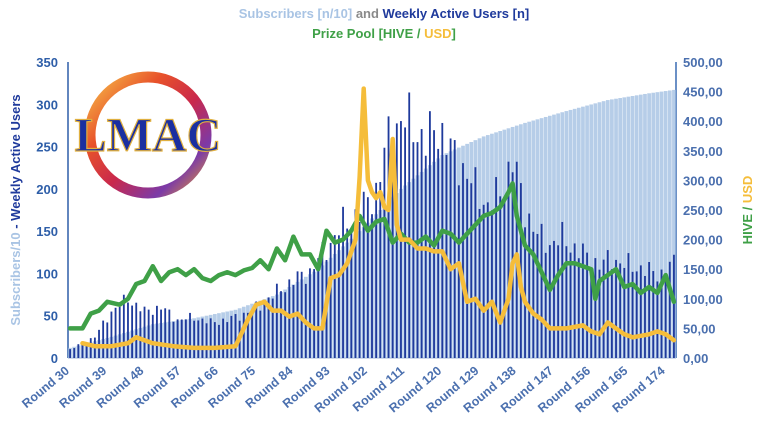 Image resolution: width=768 pixels, height=434 pixels. Describe the element at coordinates (747, 229) in the screenshot. I see `right-label-hive: HIVE` at that location.